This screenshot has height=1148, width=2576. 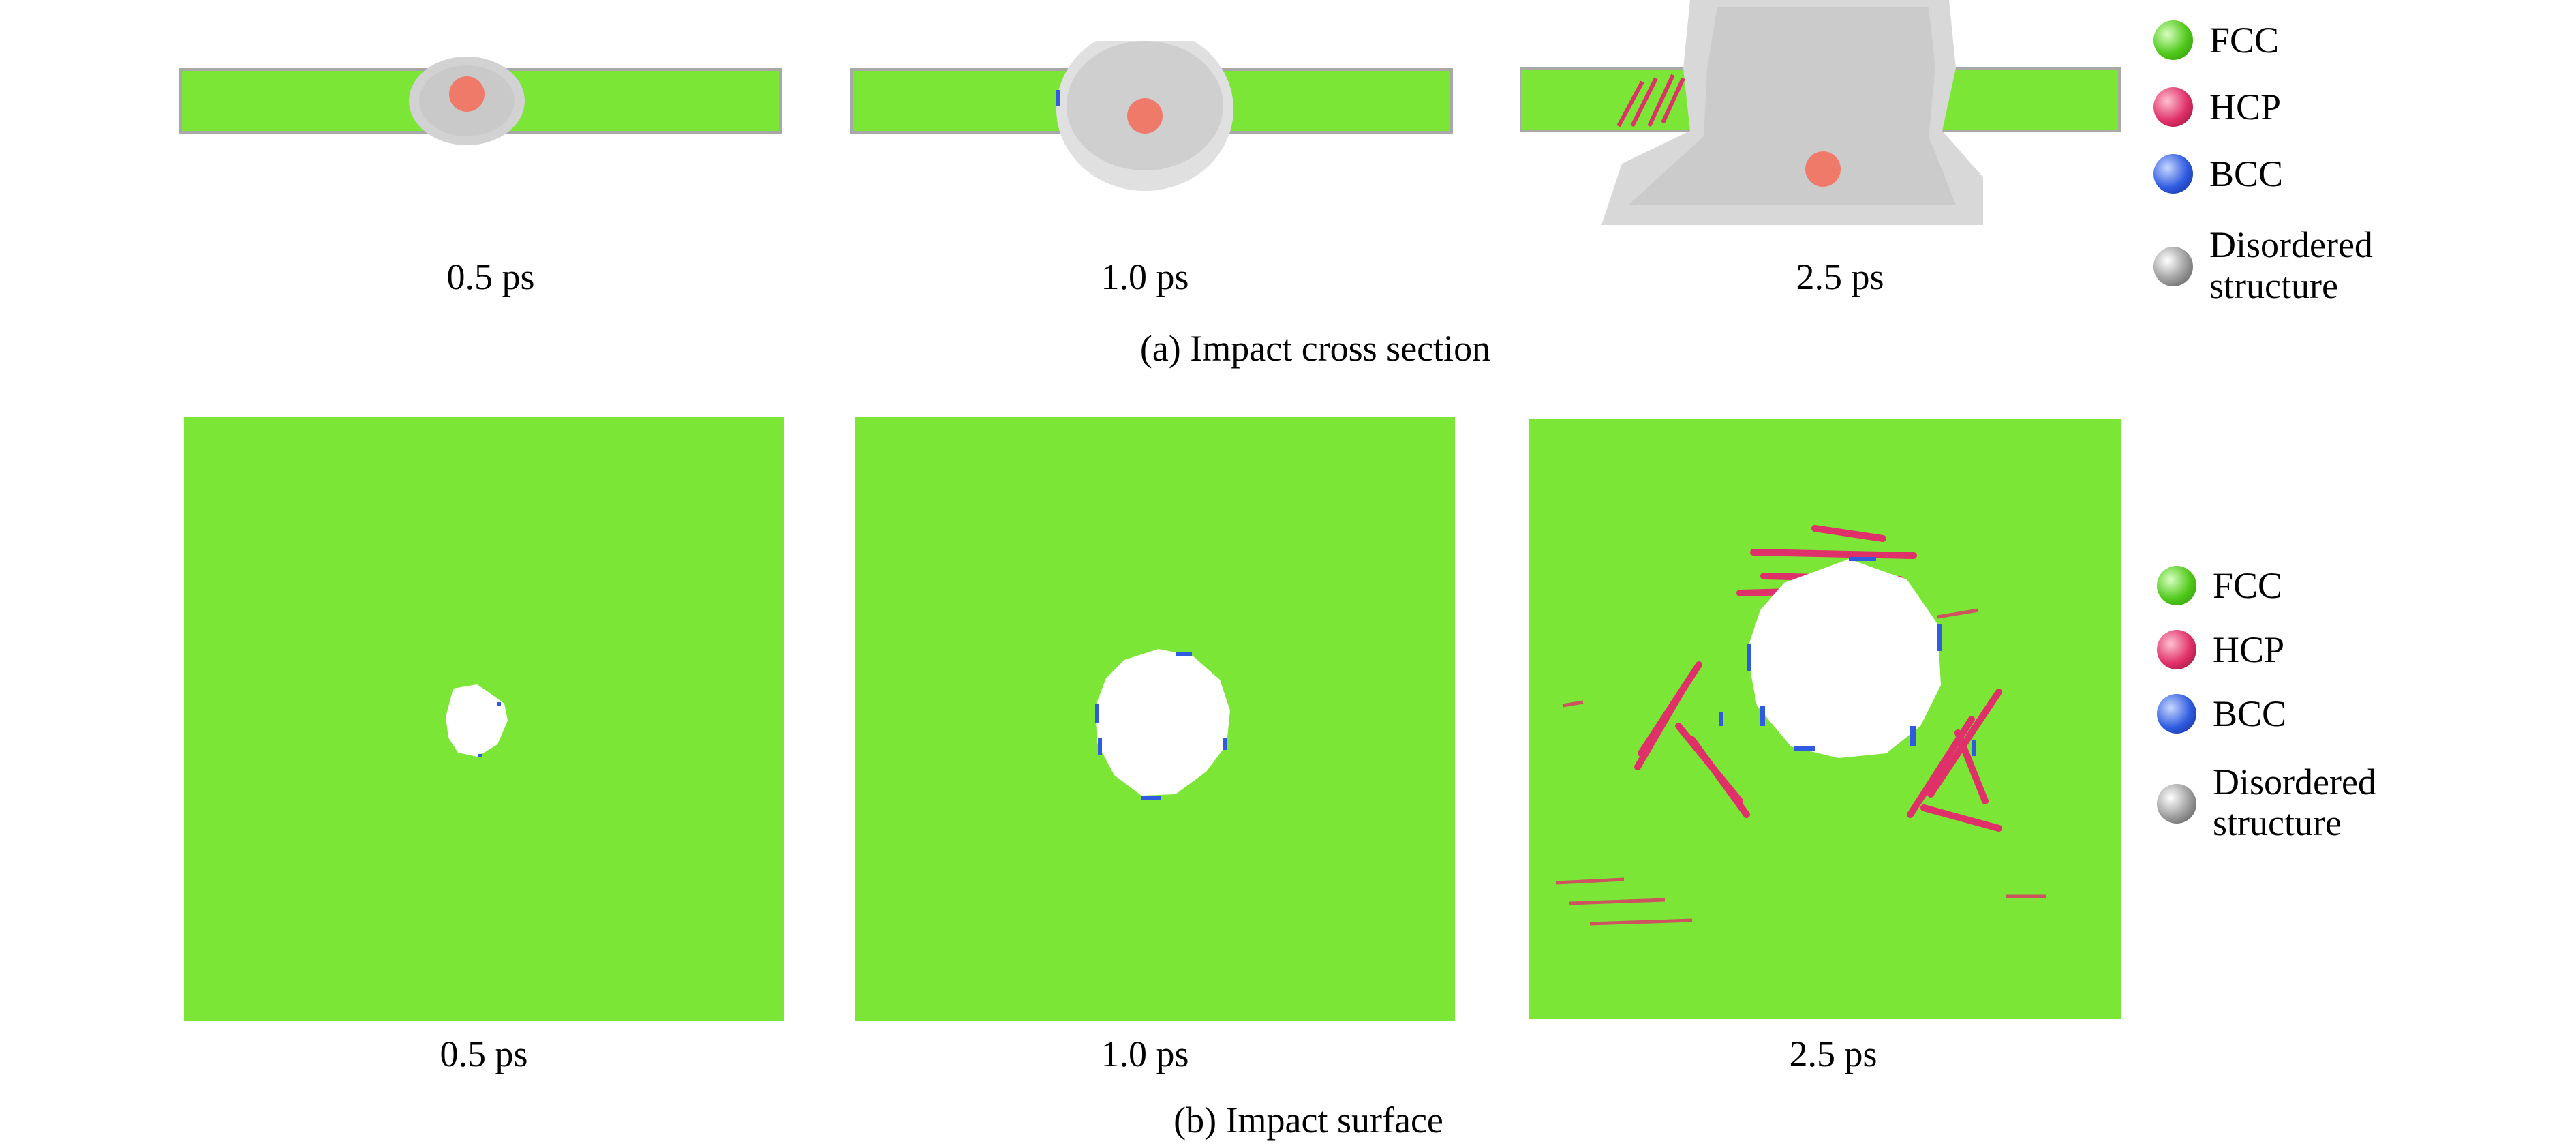 I want to click on legend-b: FCC HCP BCC Disordered structure, so click(x=2348, y=709).